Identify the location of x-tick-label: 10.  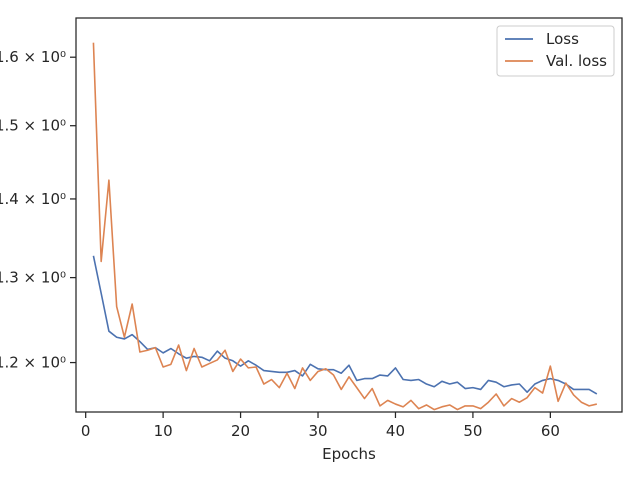
(163, 431).